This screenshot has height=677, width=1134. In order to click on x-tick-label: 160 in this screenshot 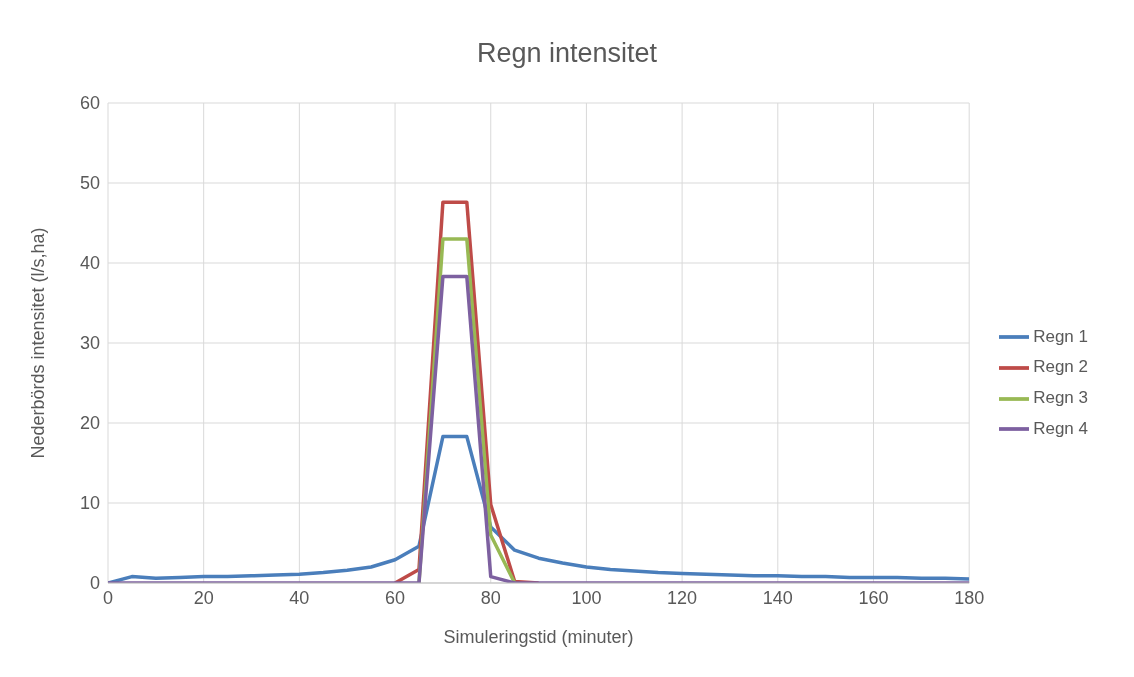, I will do `click(873, 597)`.